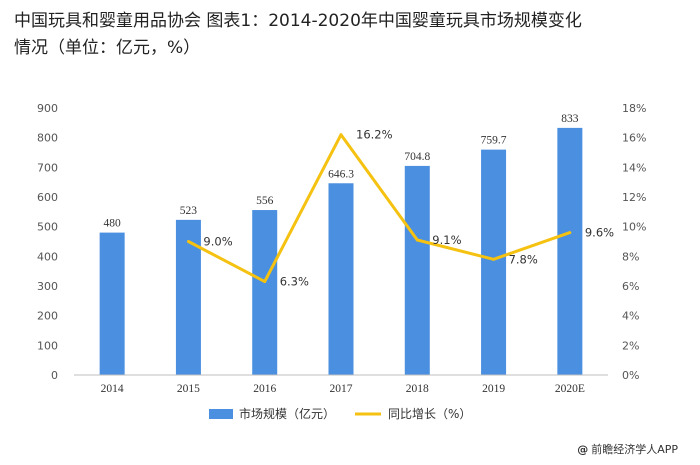 The image size is (700, 465). Describe the element at coordinates (341, 174) in the screenshot. I see `bar-value-label: 646.3` at that location.